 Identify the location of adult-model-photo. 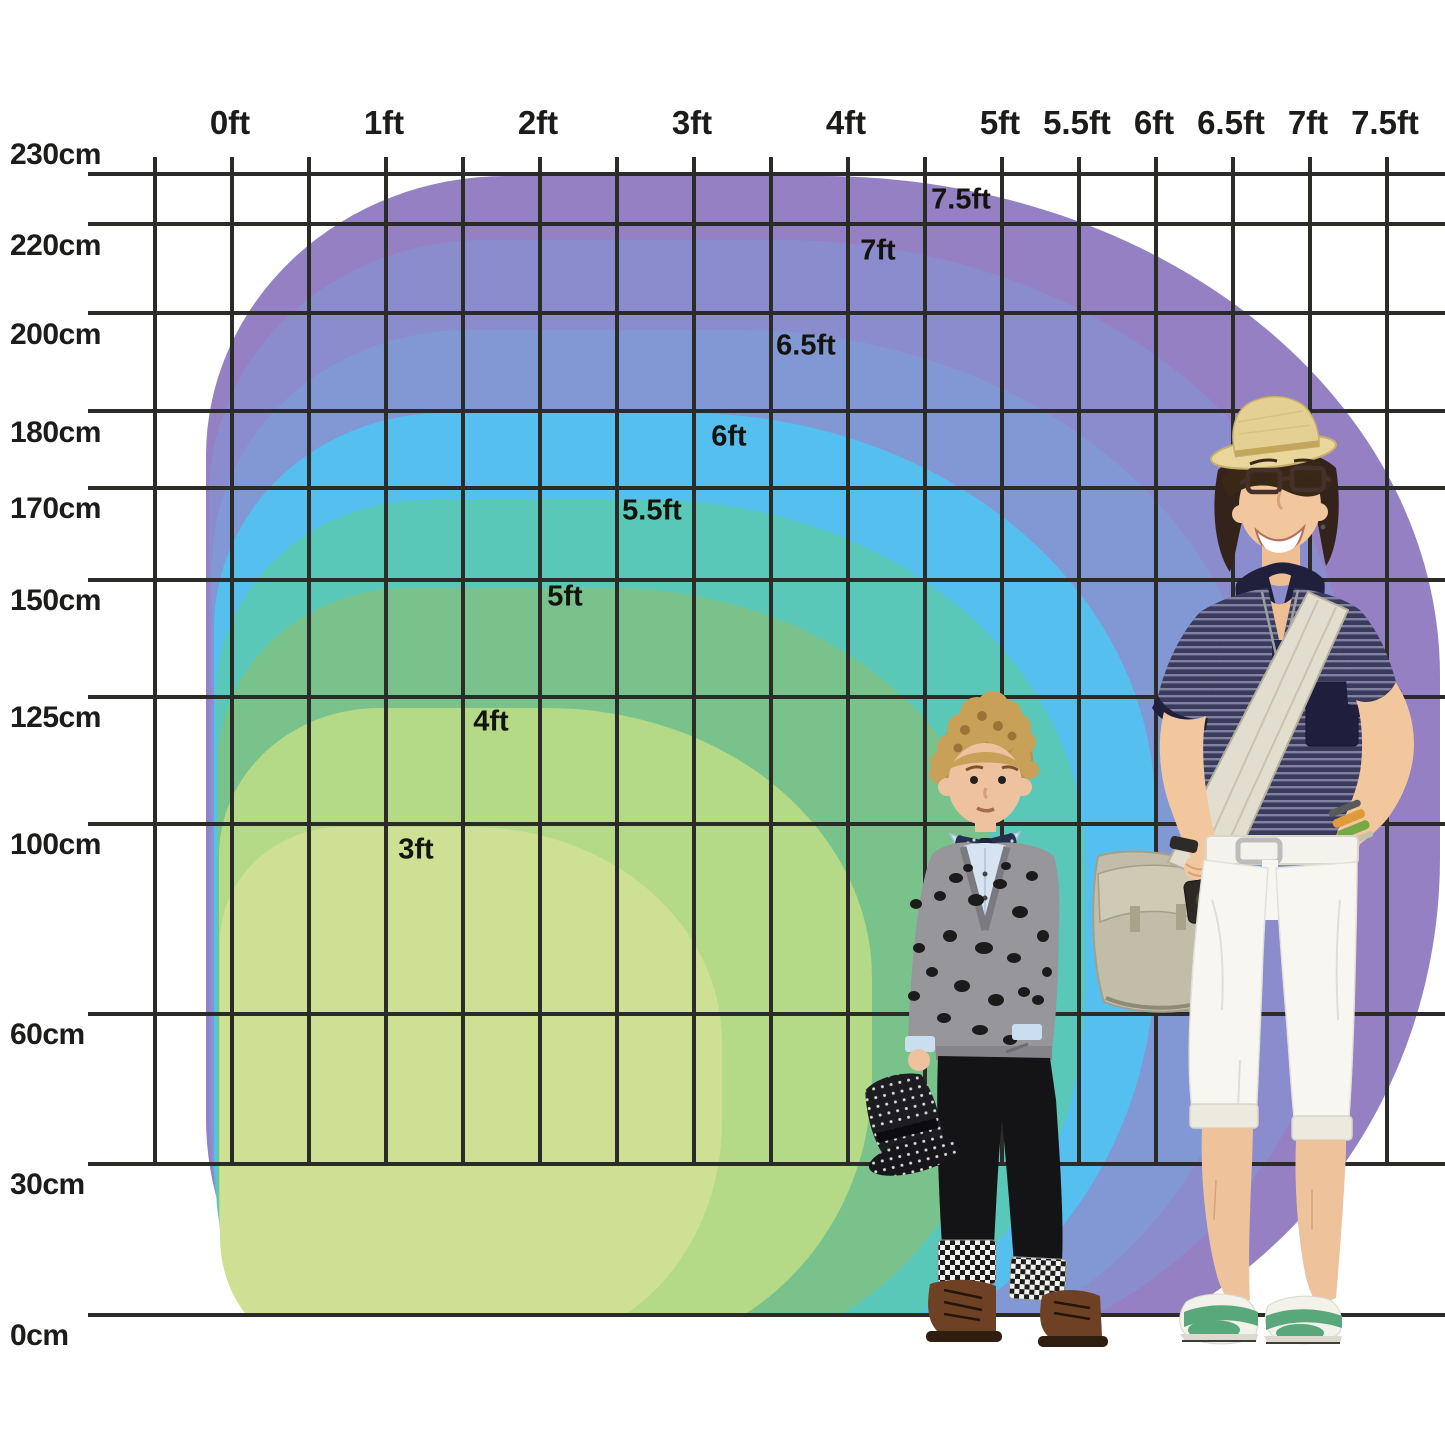
(1253, 870).